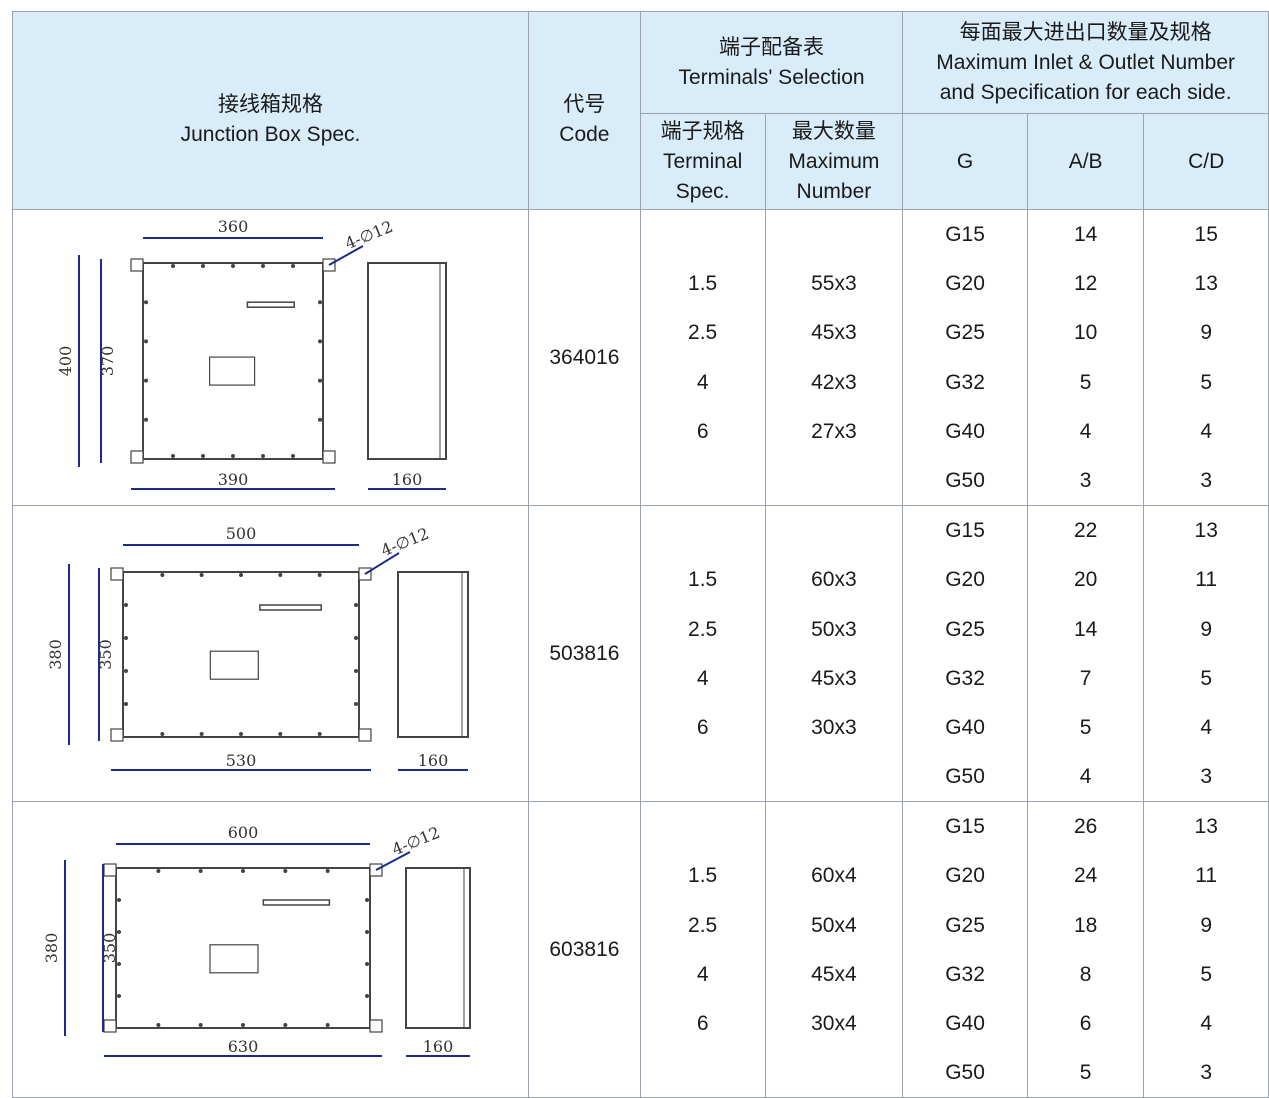 This screenshot has width=1269, height=1098. What do you see at coordinates (415, 841) in the screenshot?
I see `dim-holes-label: 4-∅12` at bounding box center [415, 841].